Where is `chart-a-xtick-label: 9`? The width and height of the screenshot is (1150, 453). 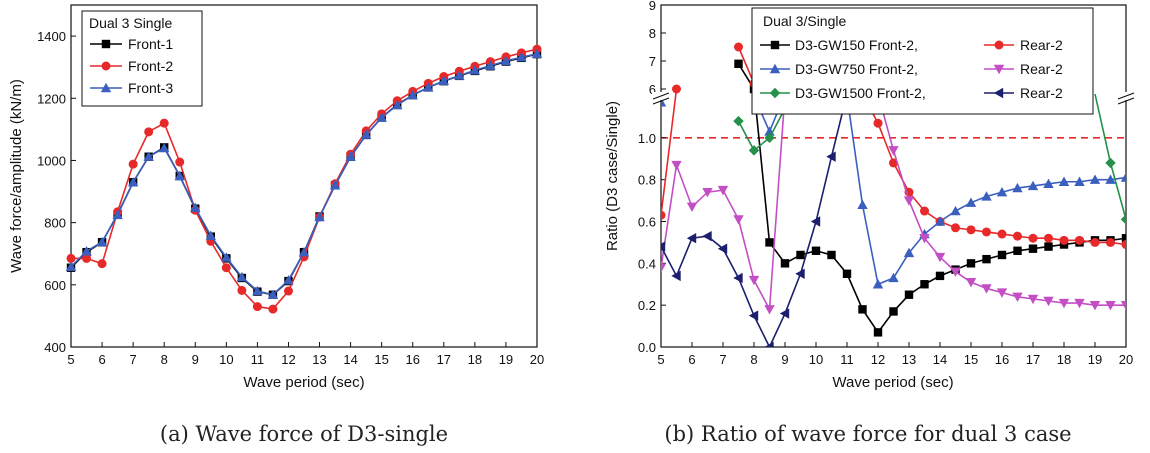
chart-a-xtick-label: 9 is located at coordinates (195, 359).